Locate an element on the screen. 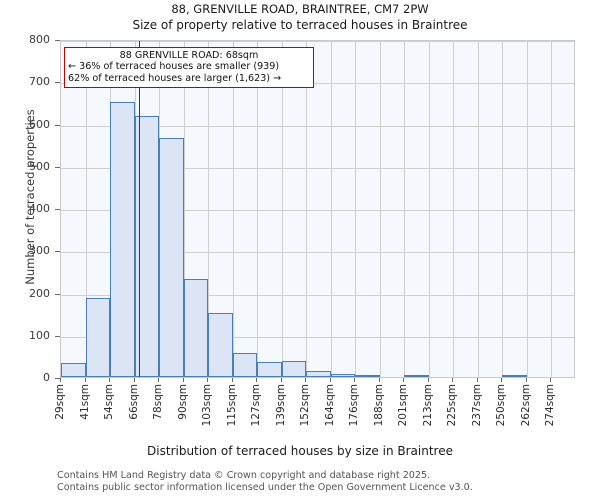 This screenshot has height=500, width=600. x-tick-label: 127sqm is located at coordinates (256, 405).